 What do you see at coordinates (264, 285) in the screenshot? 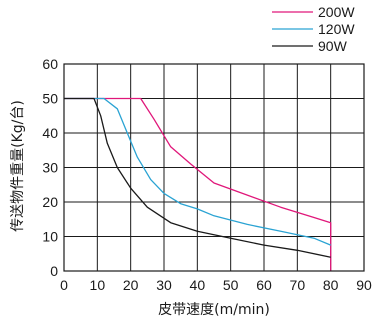
I see `x-tick-label: 60` at bounding box center [264, 285].